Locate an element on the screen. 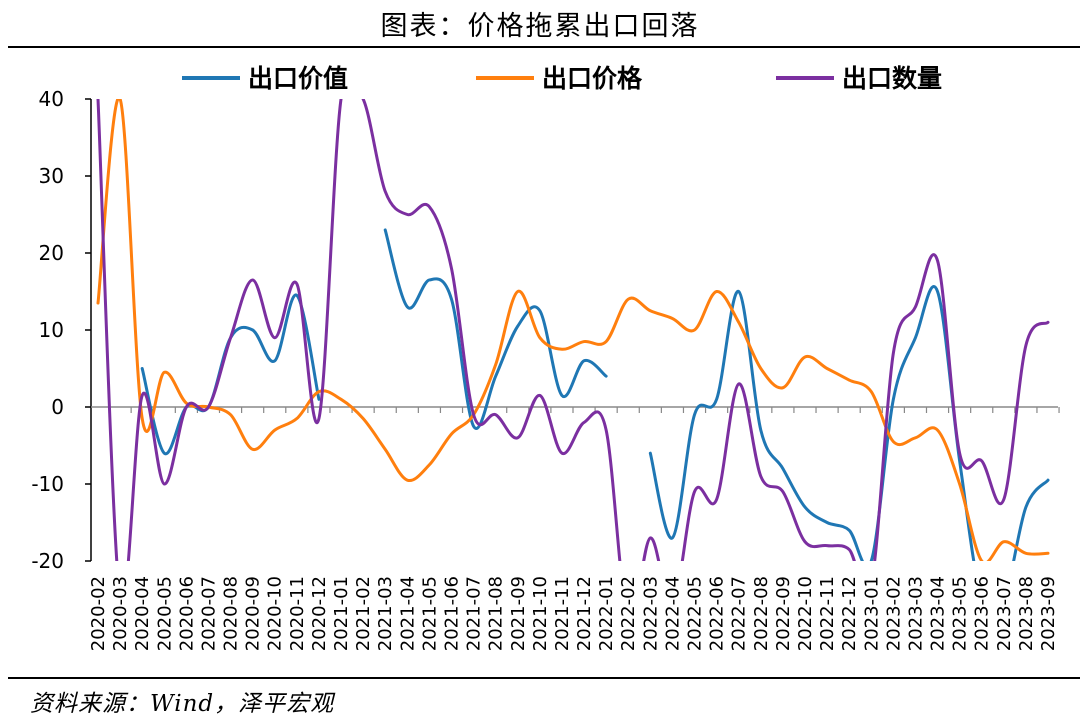 This screenshot has width=1080, height=722. x-tick-label: 2023-04 is located at coordinates (938, 613).